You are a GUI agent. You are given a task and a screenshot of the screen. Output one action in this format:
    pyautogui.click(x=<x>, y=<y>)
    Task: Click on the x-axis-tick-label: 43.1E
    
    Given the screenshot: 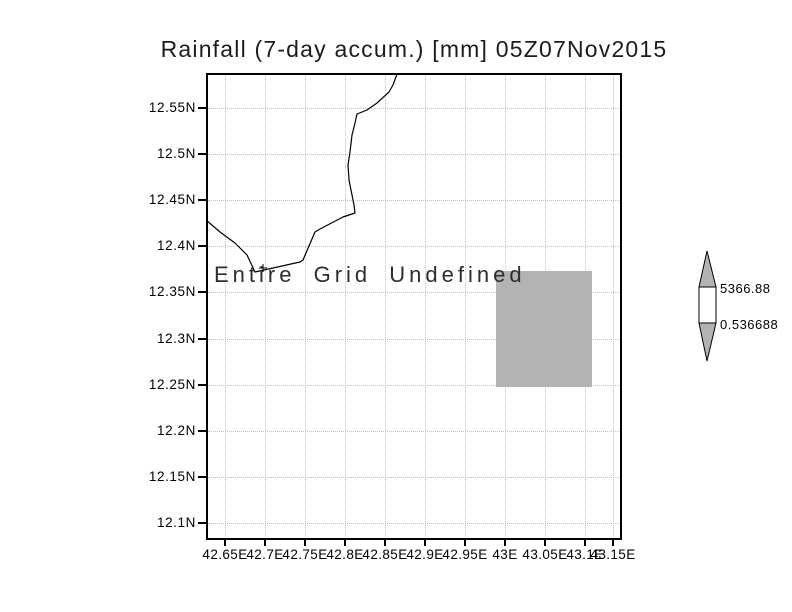 What is the action you would take?
    pyautogui.click(x=585, y=554)
    